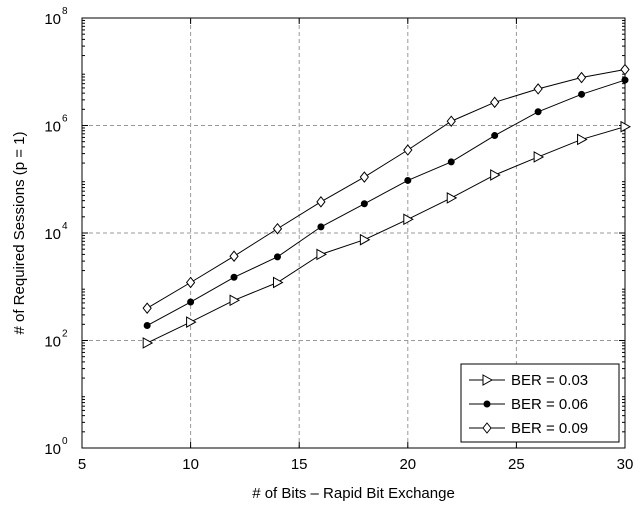 This screenshot has height=508, width=635. I want to click on legend: BER = 0.03 BER = 0.06 BER = 0.09, so click(540, 403).